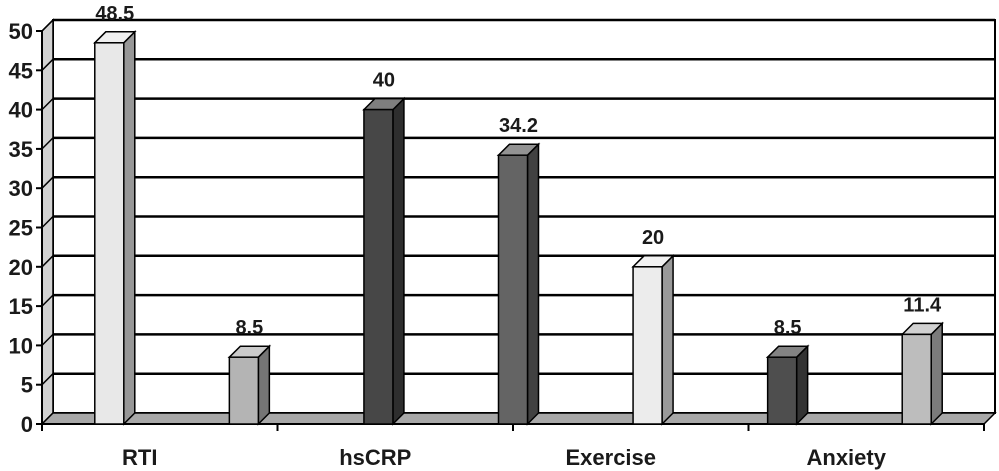 Image resolution: width=999 pixels, height=471 pixels. Describe the element at coordinates (21, 306) in the screenshot. I see `y-tick-label: 15` at that location.